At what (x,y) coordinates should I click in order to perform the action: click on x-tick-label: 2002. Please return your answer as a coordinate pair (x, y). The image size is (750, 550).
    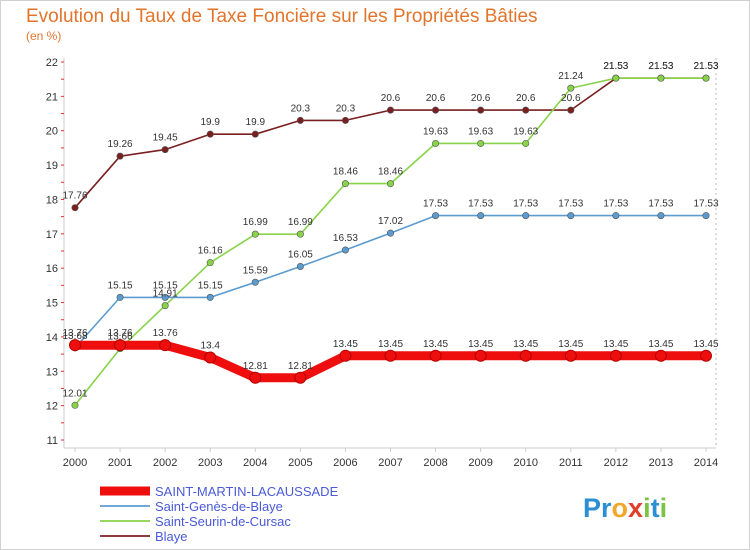
    Looking at the image, I should click on (165, 463).